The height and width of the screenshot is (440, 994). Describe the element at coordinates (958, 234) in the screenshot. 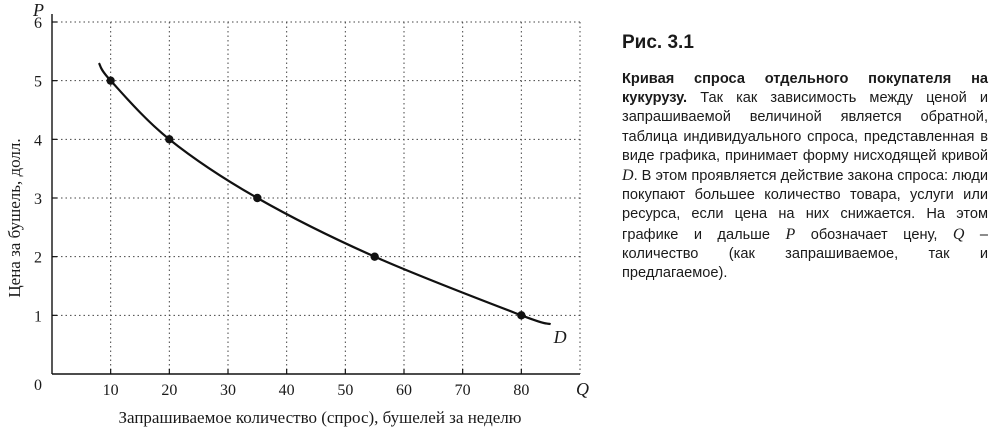

I see `caption-symbol-q: Q` at that location.